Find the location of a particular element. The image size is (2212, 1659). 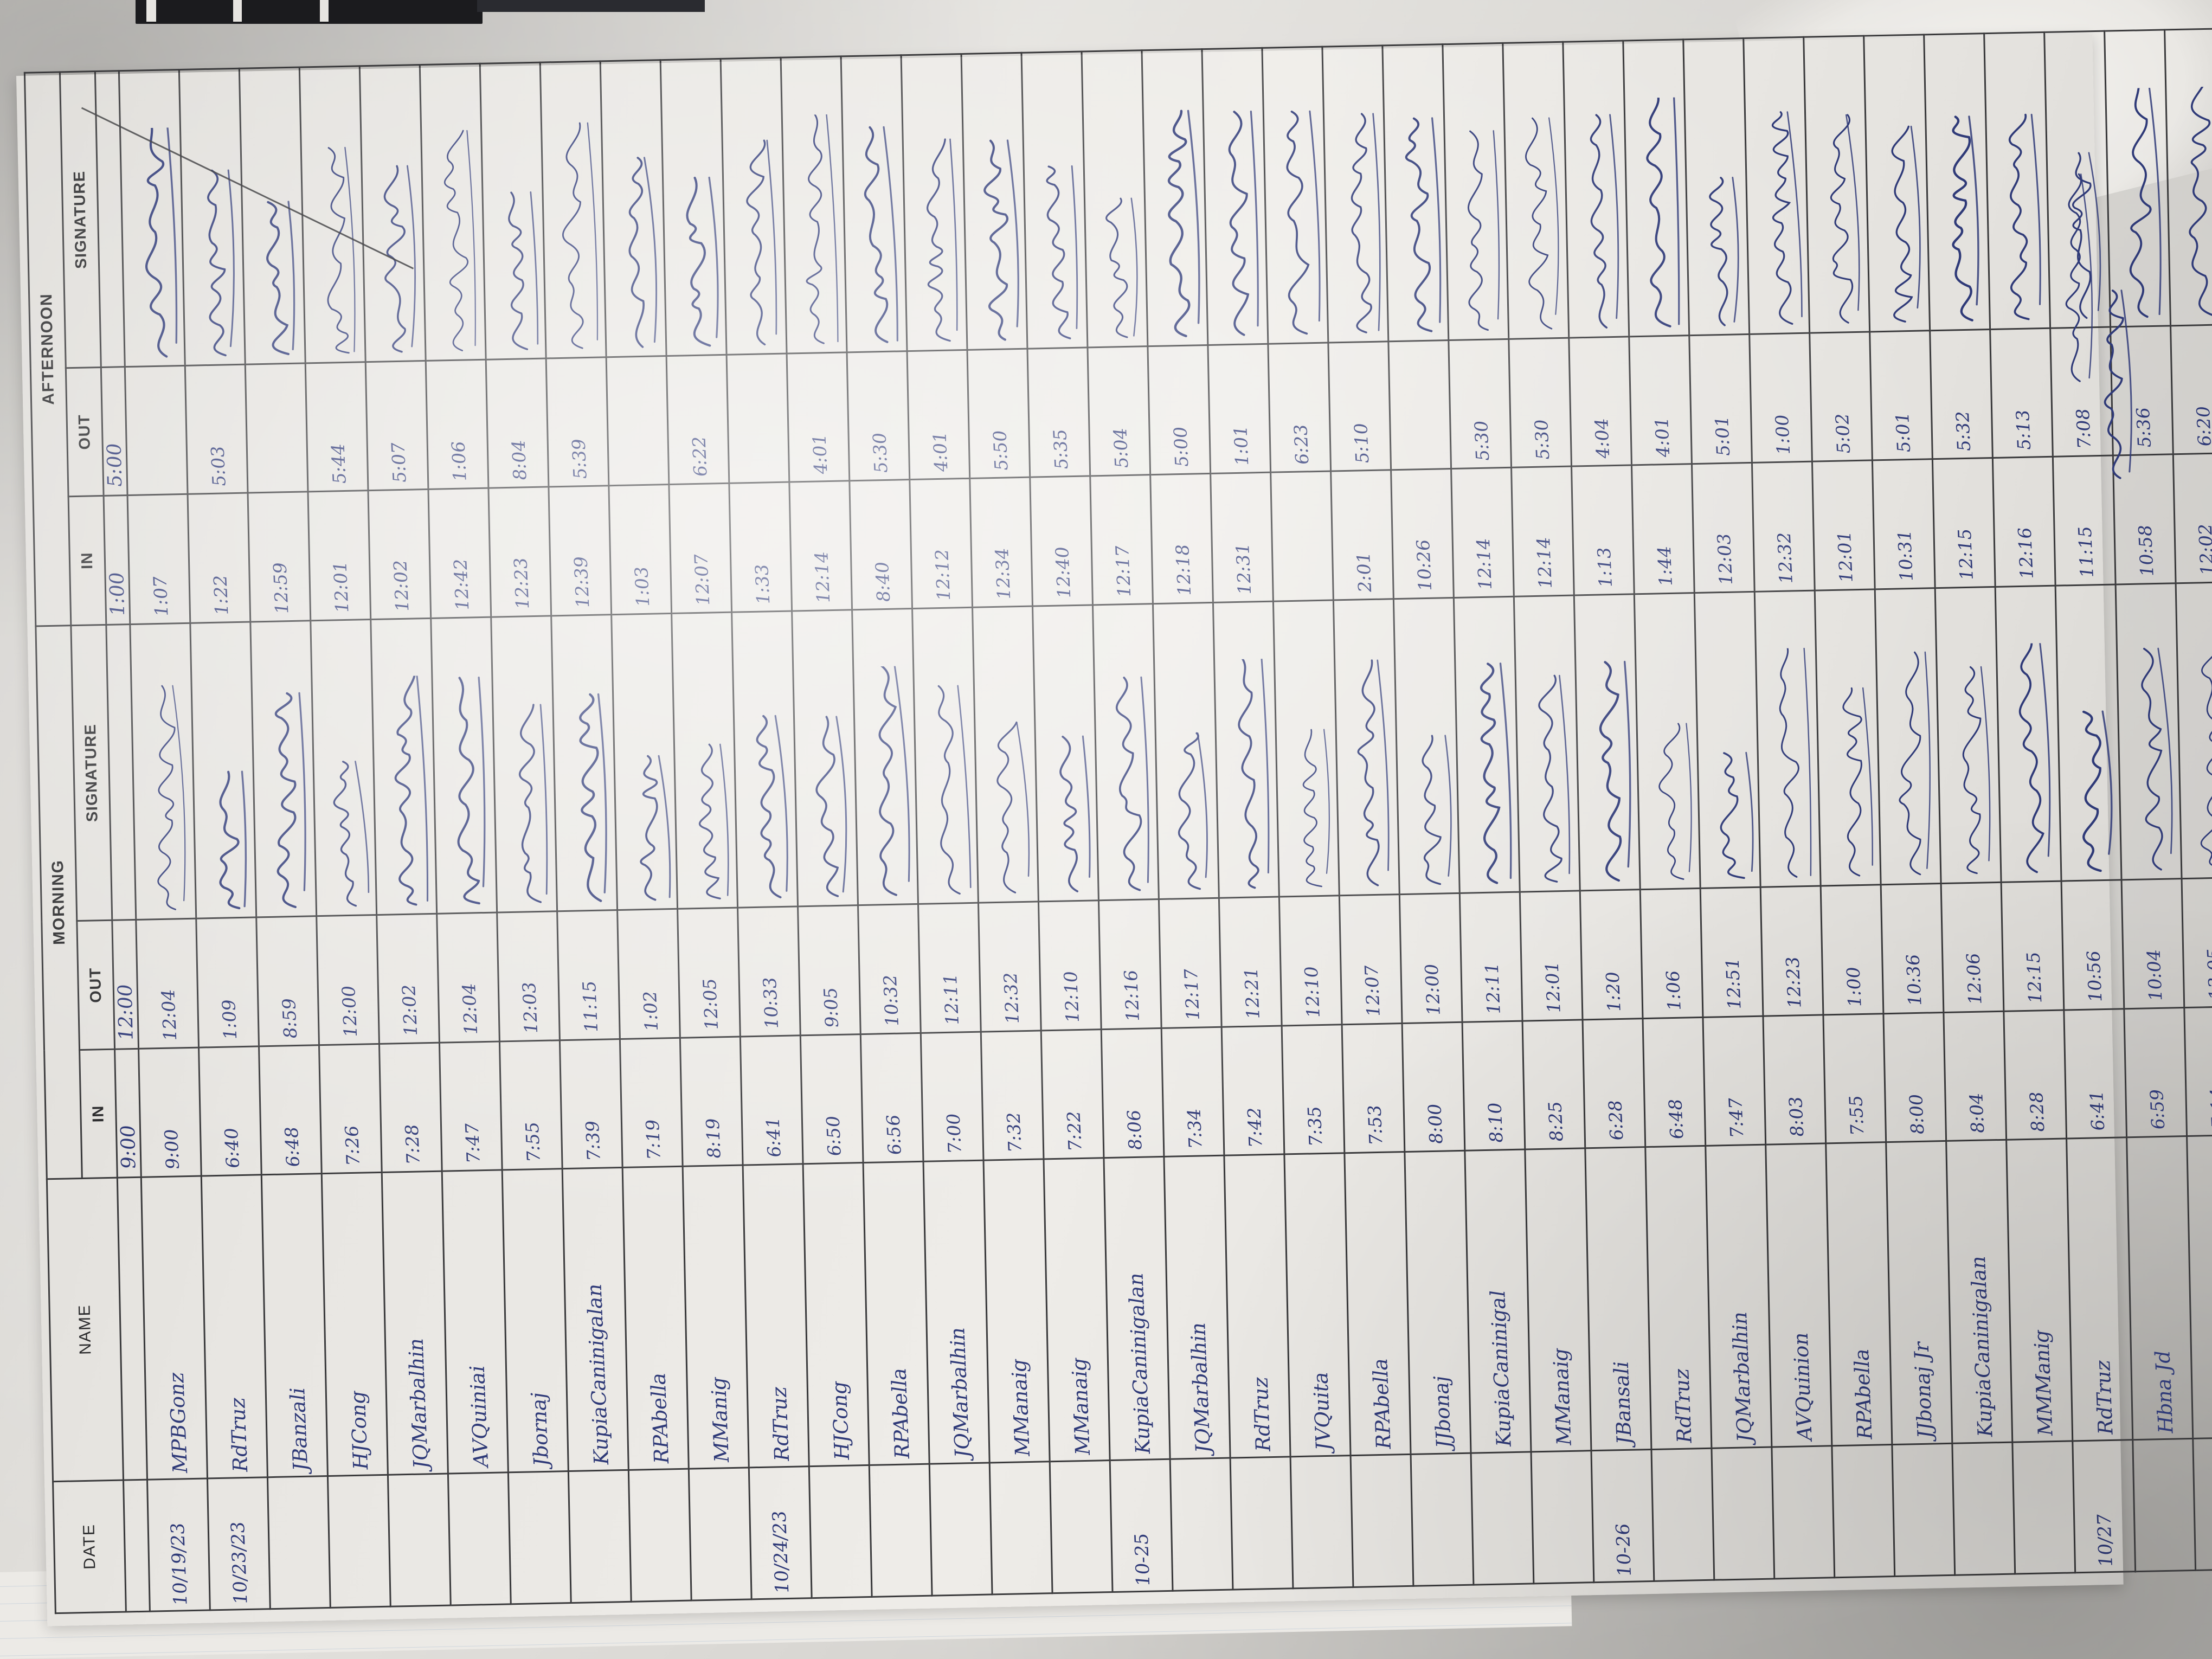

cell-afternoon-out: 4:04 is located at coordinates (1600, 401).